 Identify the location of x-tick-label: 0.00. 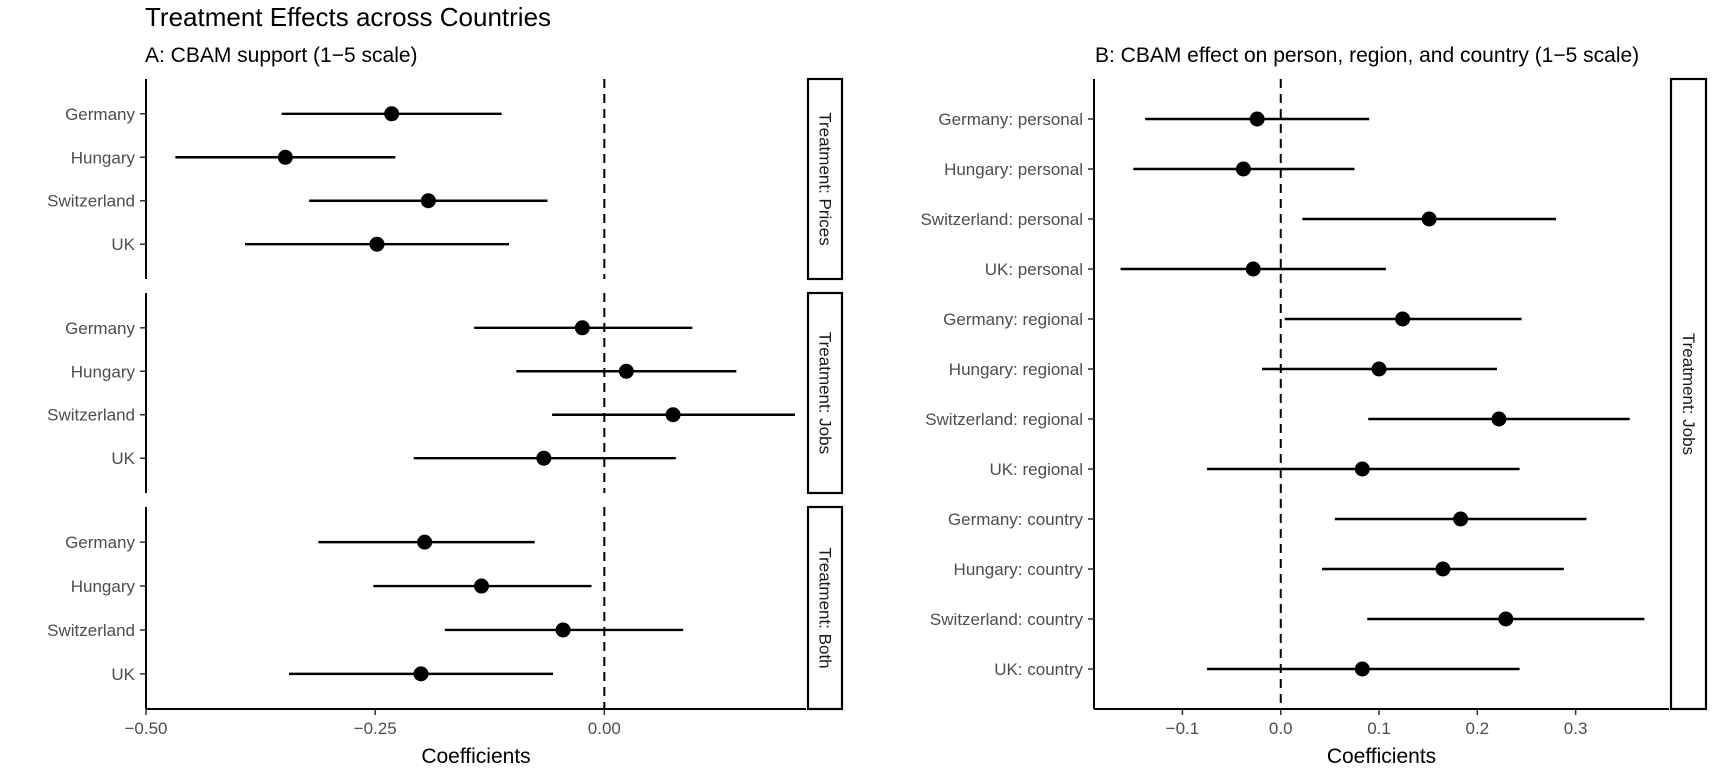
(604, 728).